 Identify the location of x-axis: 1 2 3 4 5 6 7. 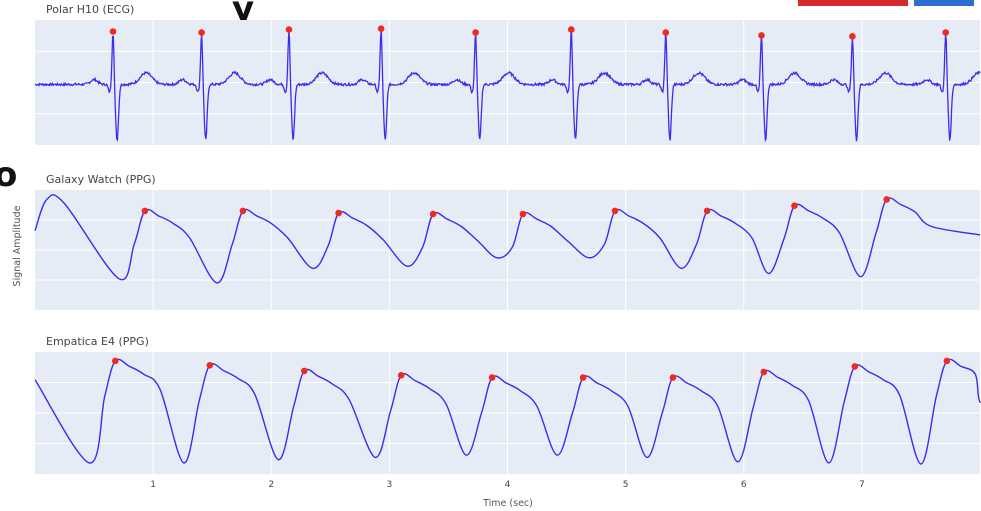
(507, 485).